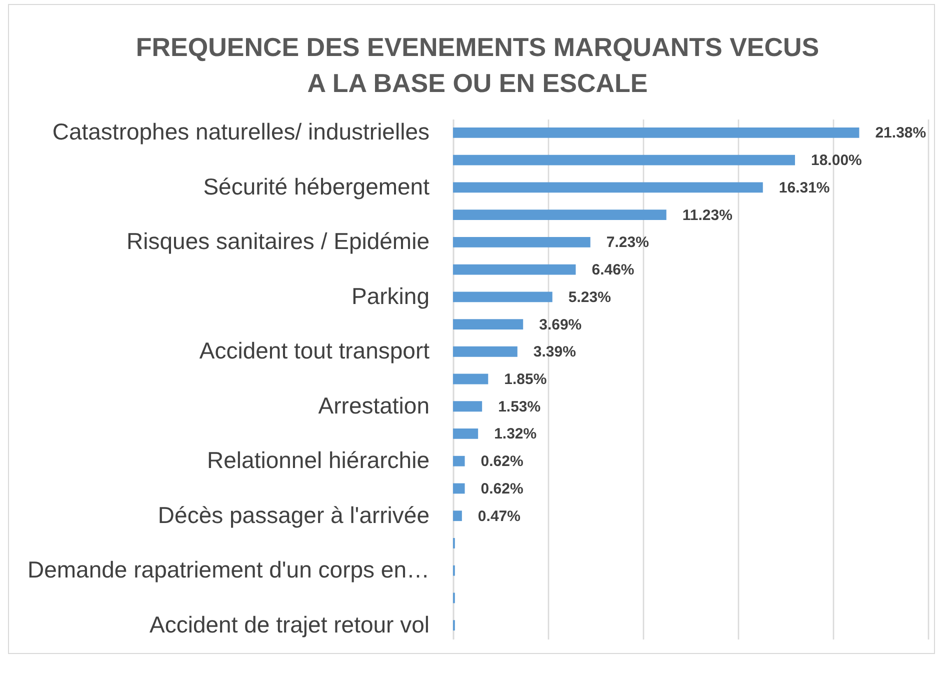 The height and width of the screenshot is (677, 951). What do you see at coordinates (554, 352) in the screenshot?
I see `data-label: 3.39%` at bounding box center [554, 352].